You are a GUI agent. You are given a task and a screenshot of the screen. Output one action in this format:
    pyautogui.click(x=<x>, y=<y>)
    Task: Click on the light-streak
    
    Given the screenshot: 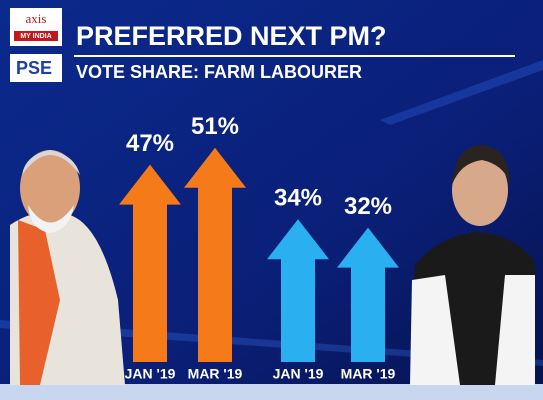 What is the action you would take?
    pyautogui.click(x=461, y=92)
    